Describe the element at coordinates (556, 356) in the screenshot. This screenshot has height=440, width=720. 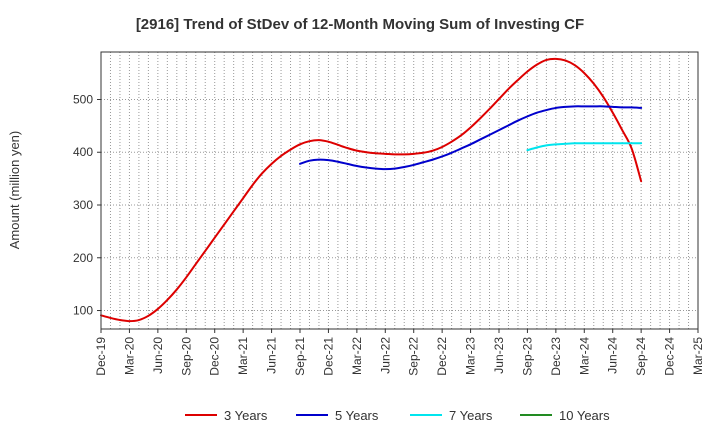
I see `x-tick-label: Dec-23` at that location.